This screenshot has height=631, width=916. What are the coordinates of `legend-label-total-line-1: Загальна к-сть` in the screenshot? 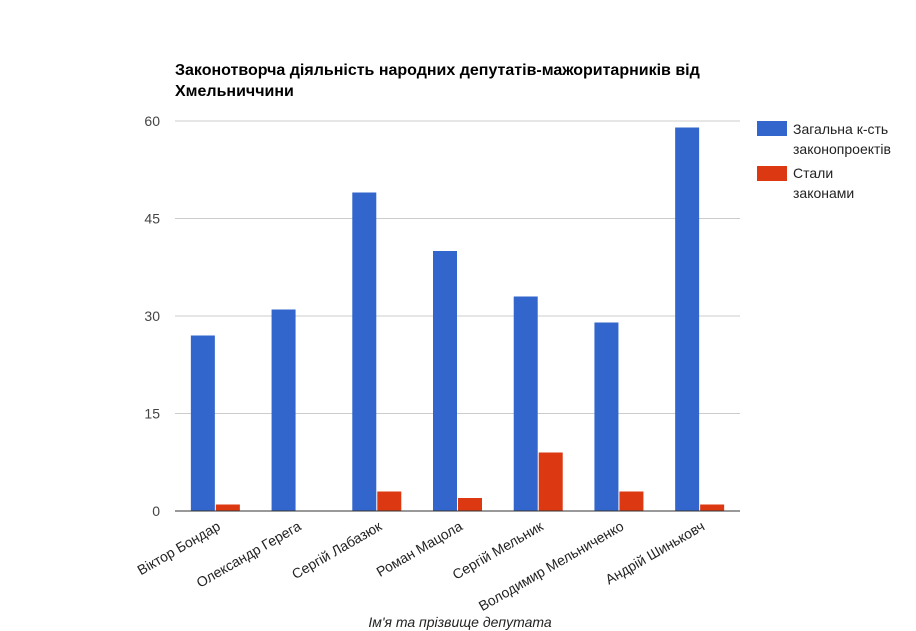 It's located at (840, 129).